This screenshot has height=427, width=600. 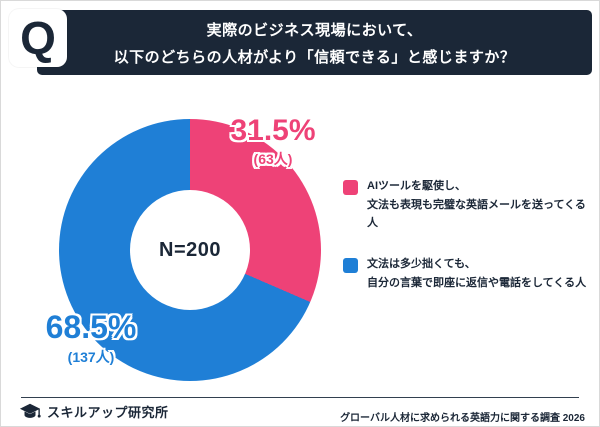 What do you see at coordinates (300, 397) in the screenshot?
I see `footer-divider` at bounding box center [300, 397].